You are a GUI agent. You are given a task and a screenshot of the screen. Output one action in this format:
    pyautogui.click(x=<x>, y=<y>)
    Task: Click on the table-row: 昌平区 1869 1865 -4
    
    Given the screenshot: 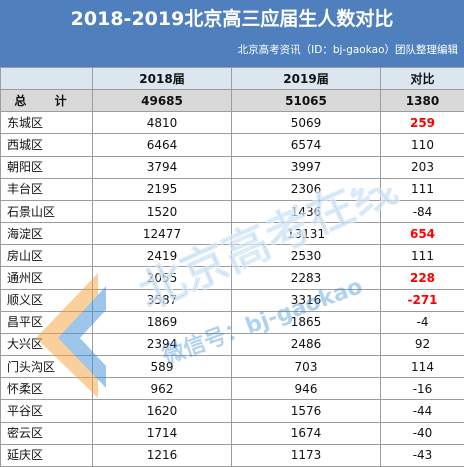 What is the action you would take?
    pyautogui.click(x=232, y=322)
    